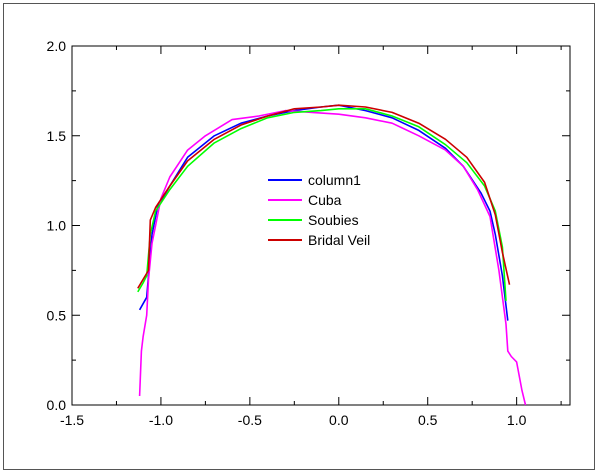  What do you see at coordinates (339, 240) in the screenshot?
I see `legend-label-bridal-veil: Bridal Veil` at bounding box center [339, 240].